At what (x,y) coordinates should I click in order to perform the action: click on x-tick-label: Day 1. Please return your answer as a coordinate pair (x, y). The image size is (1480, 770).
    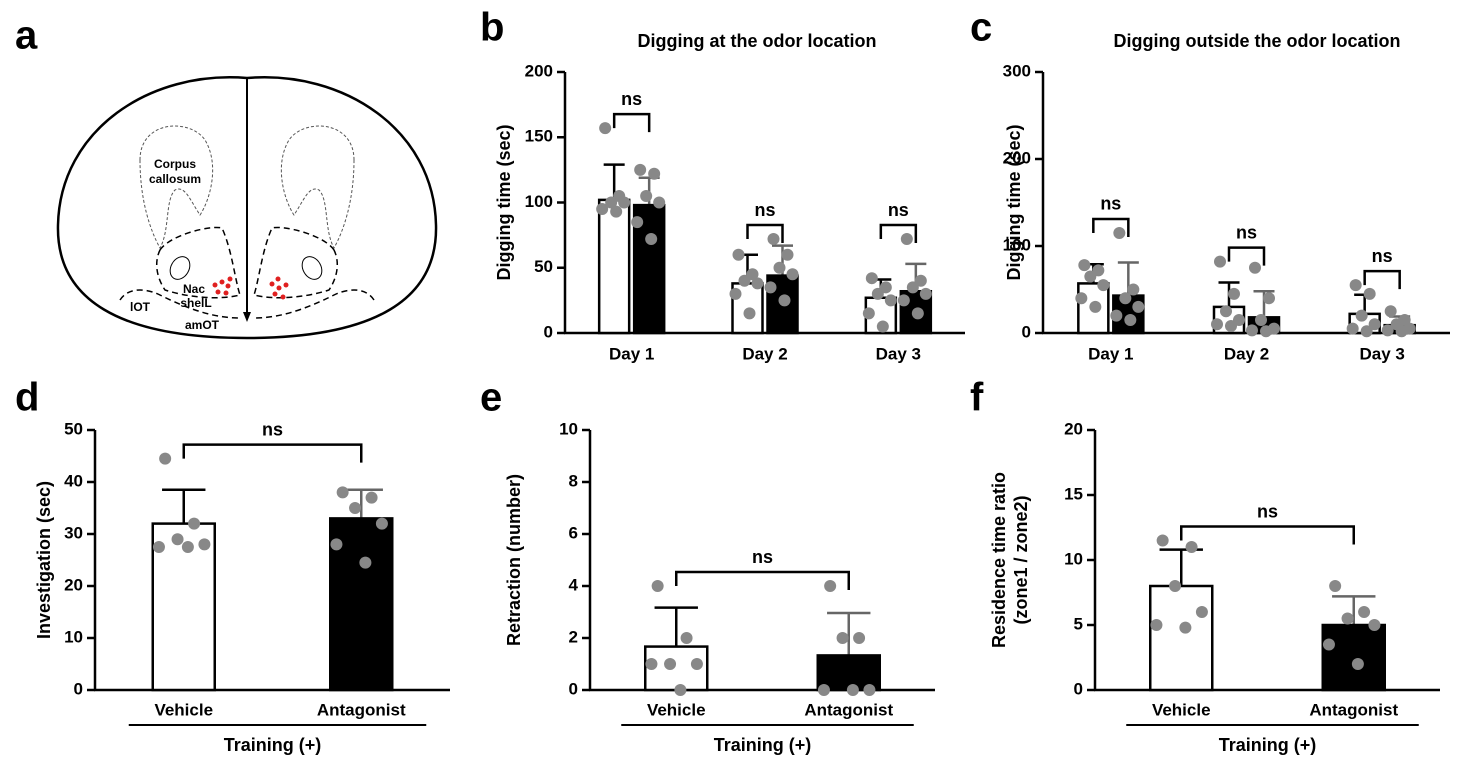
    Looking at the image, I should click on (1110, 353).